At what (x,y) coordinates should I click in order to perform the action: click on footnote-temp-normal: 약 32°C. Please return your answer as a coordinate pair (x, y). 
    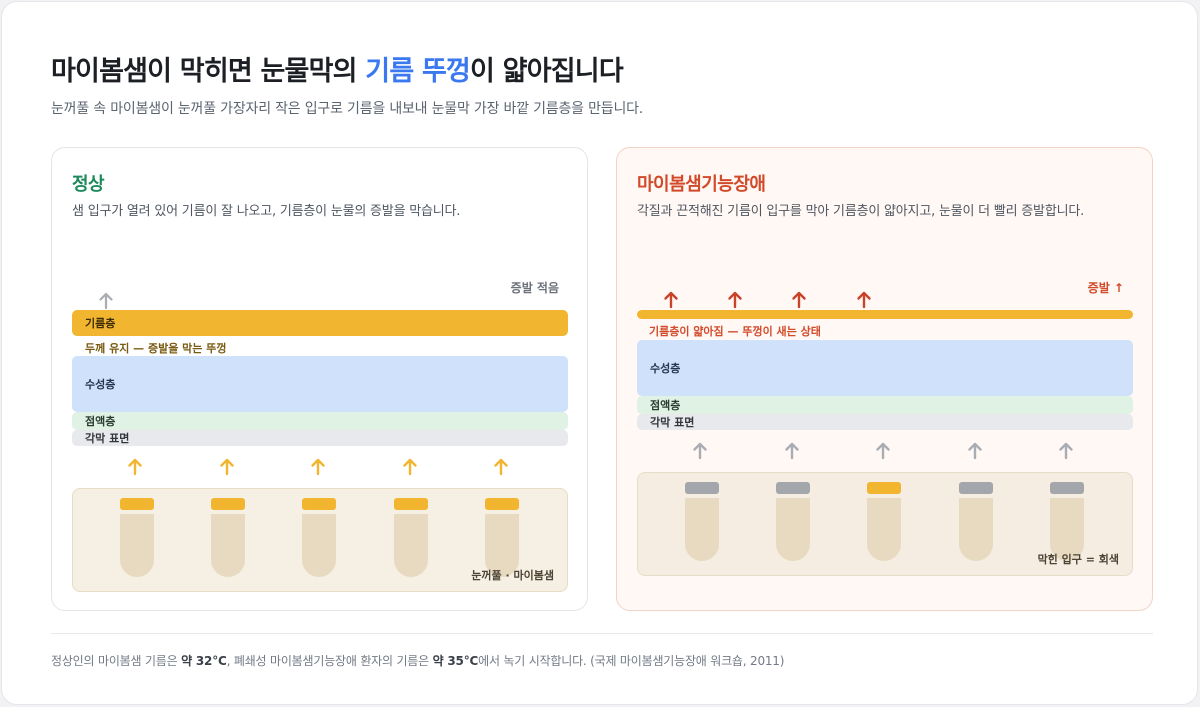
    Looking at the image, I should click on (204, 661).